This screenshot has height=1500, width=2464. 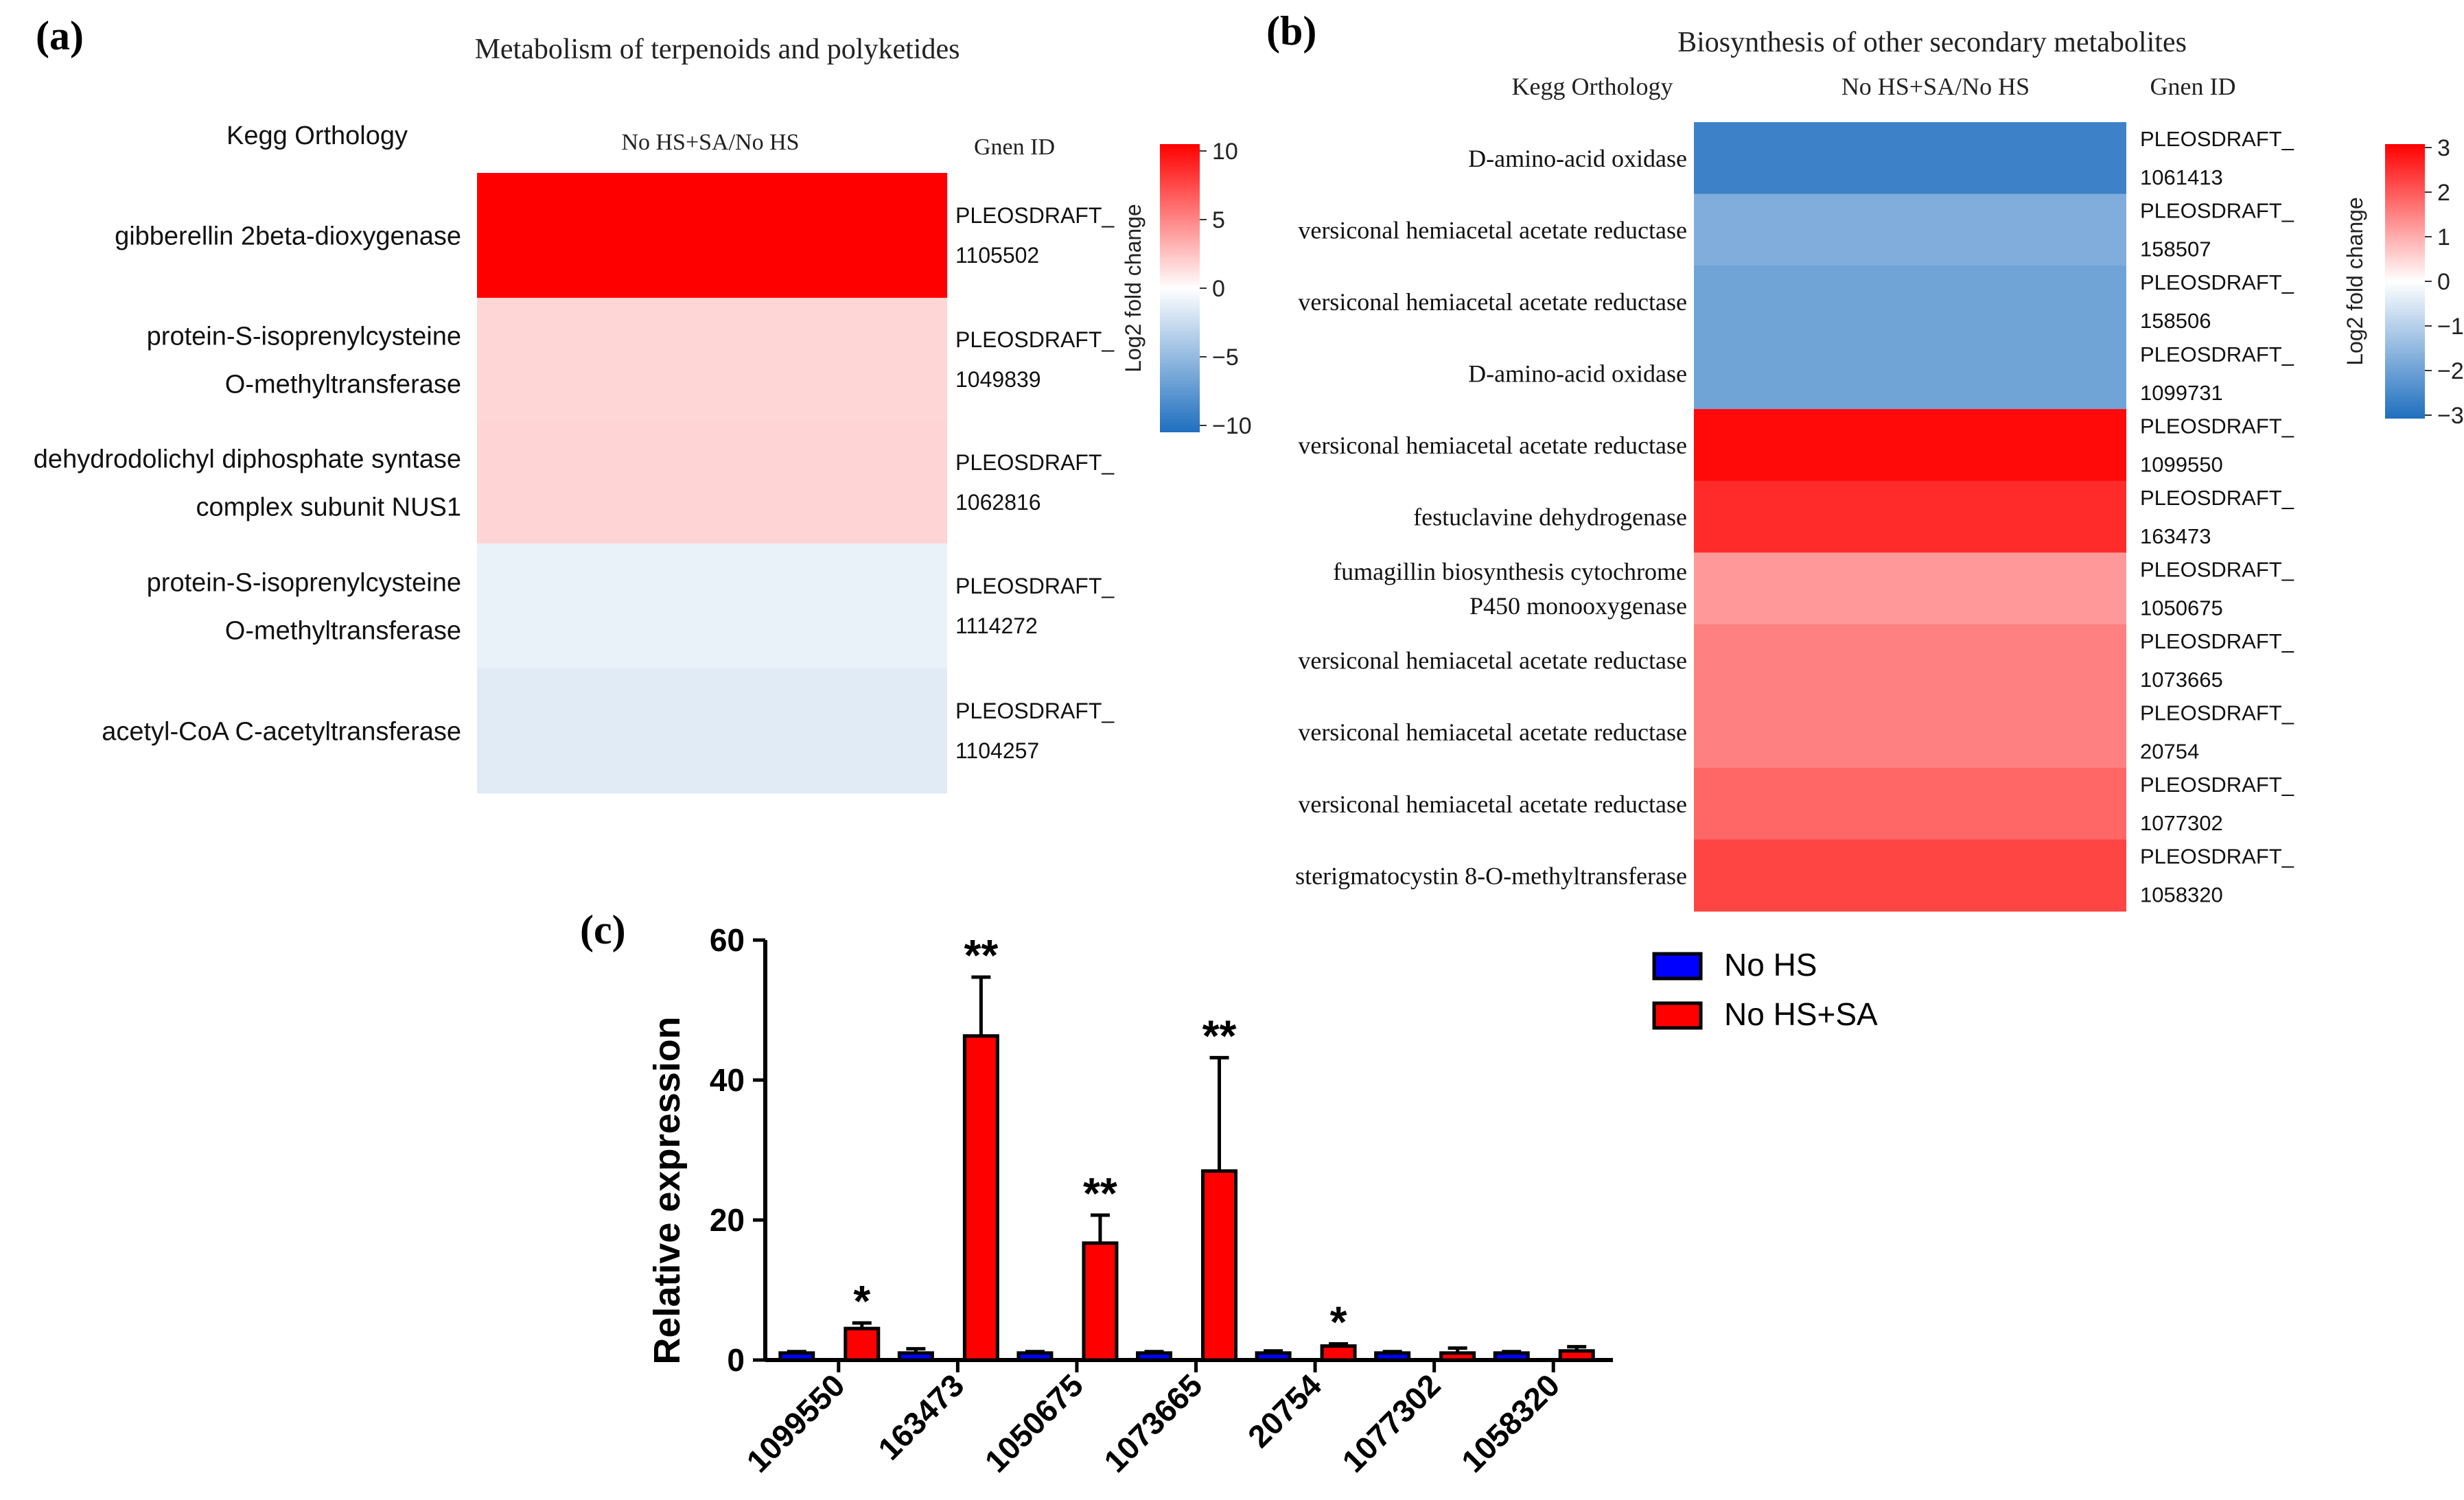 What do you see at coordinates (717, 49) in the screenshot?
I see `panel-a-title: Metabolism of terpenoids and polyketides` at bounding box center [717, 49].